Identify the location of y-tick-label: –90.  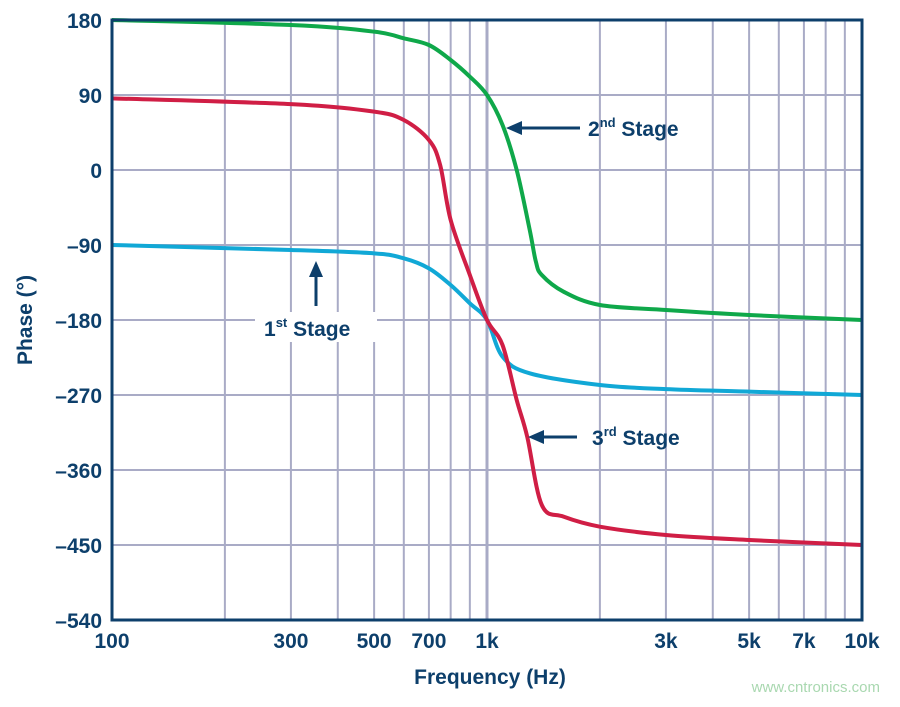
(84, 246).